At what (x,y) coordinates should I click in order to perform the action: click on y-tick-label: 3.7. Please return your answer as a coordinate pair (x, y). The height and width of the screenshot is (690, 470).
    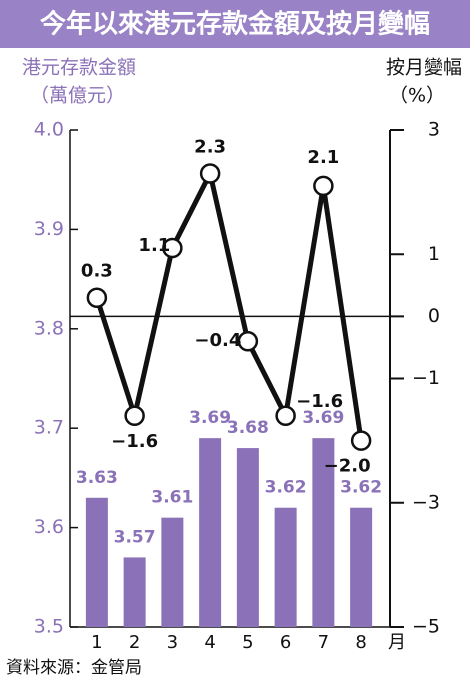
    Looking at the image, I should click on (49, 428).